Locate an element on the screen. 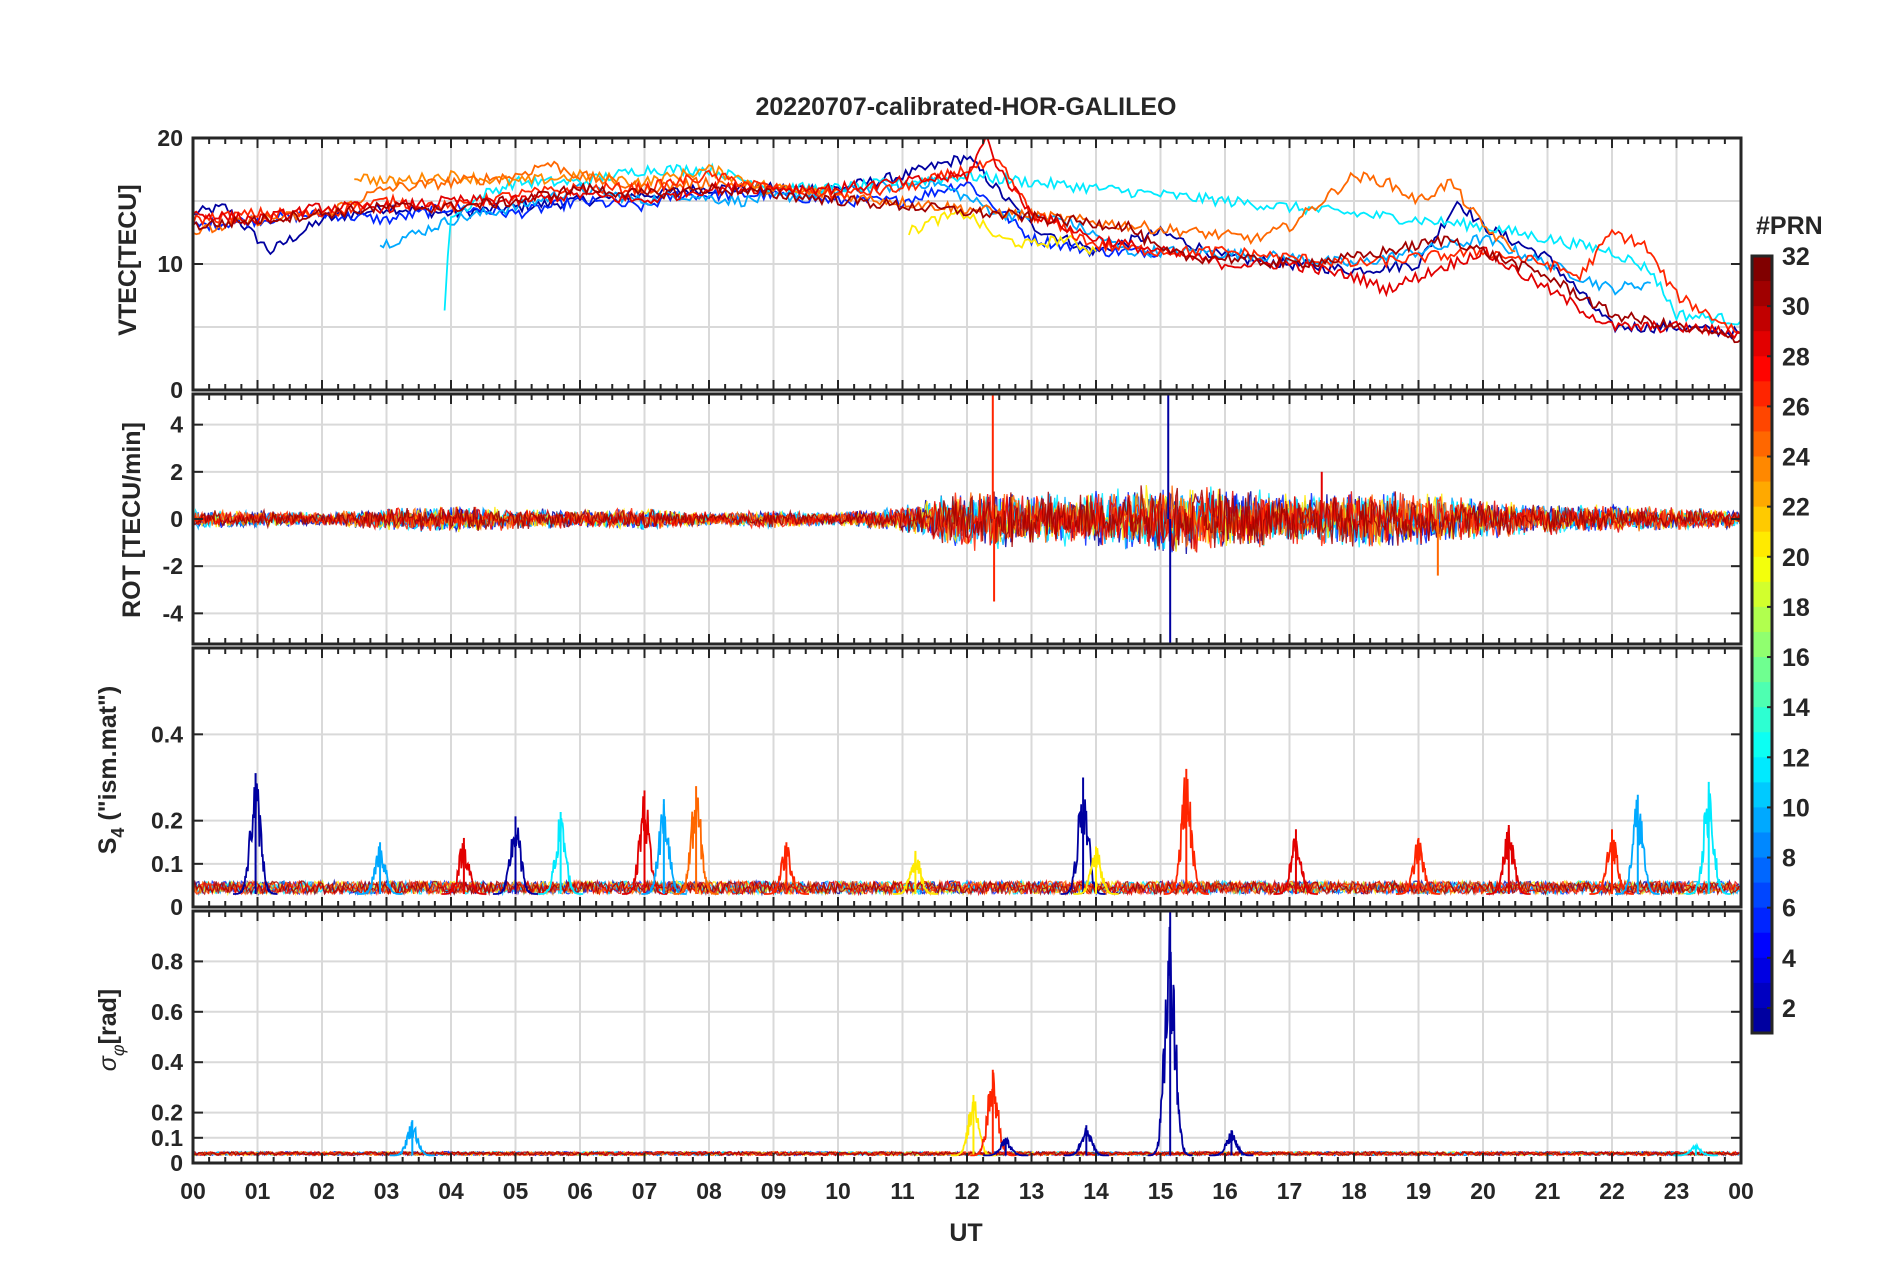 Image resolution: width=1902 pixels, height=1272 pixels. x-tick-label: 07 is located at coordinates (645, 1191).